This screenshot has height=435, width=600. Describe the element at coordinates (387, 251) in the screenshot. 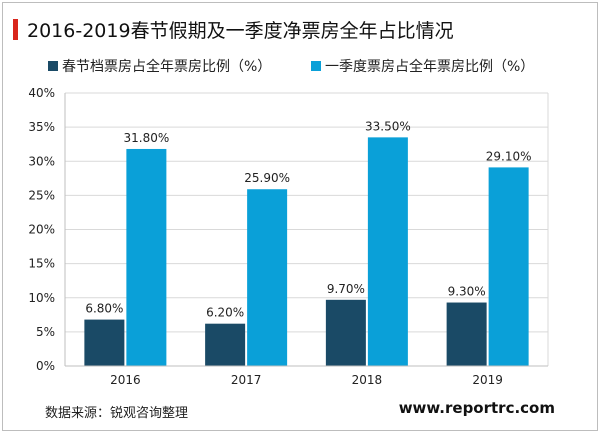

I see `bar-series-2-2018` at that location.